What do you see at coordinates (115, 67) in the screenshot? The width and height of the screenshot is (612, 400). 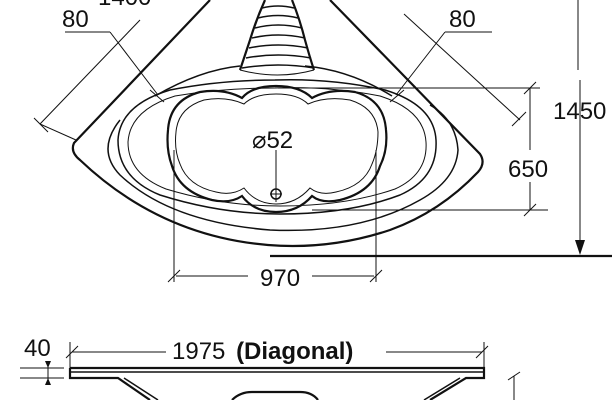 I see `dim-rim-left` at bounding box center [115, 67].